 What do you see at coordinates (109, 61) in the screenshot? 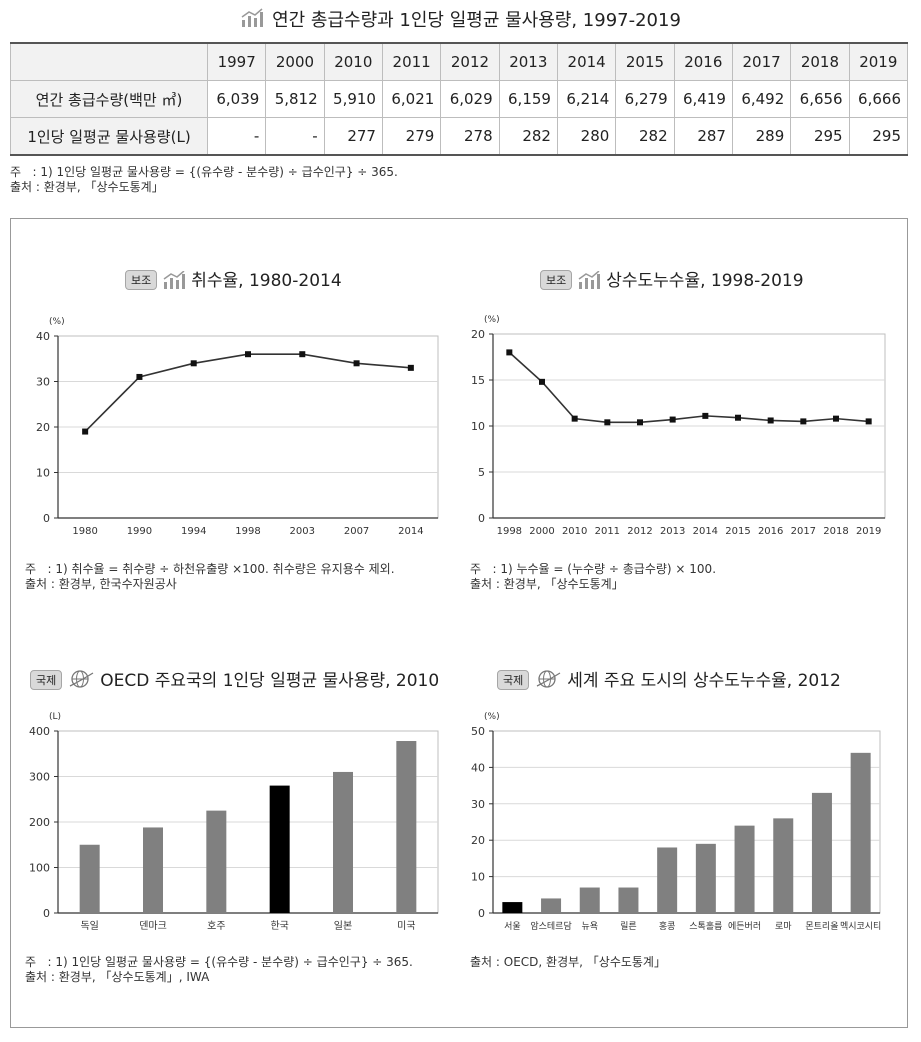
I see `table-corner-cell` at bounding box center [109, 61].